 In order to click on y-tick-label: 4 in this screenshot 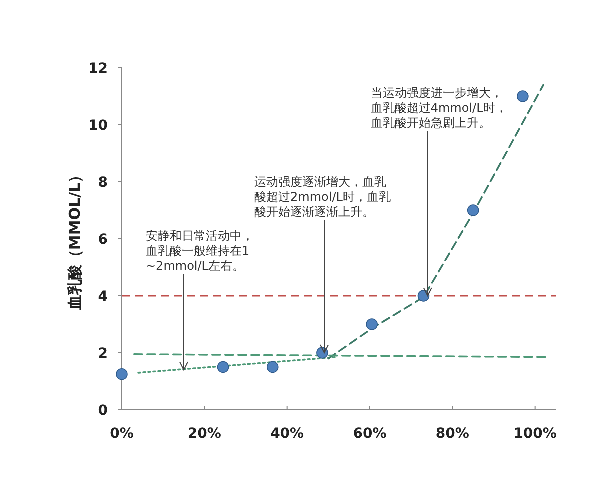, I will do `click(103, 297)`.